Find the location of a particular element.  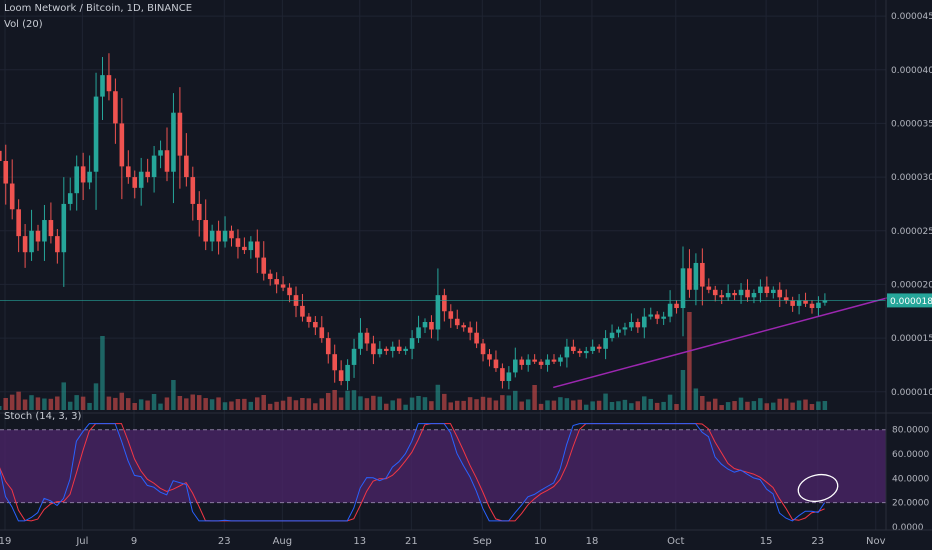

stoch-label: Stoch (14, 3, 3) is located at coordinates (42, 416).